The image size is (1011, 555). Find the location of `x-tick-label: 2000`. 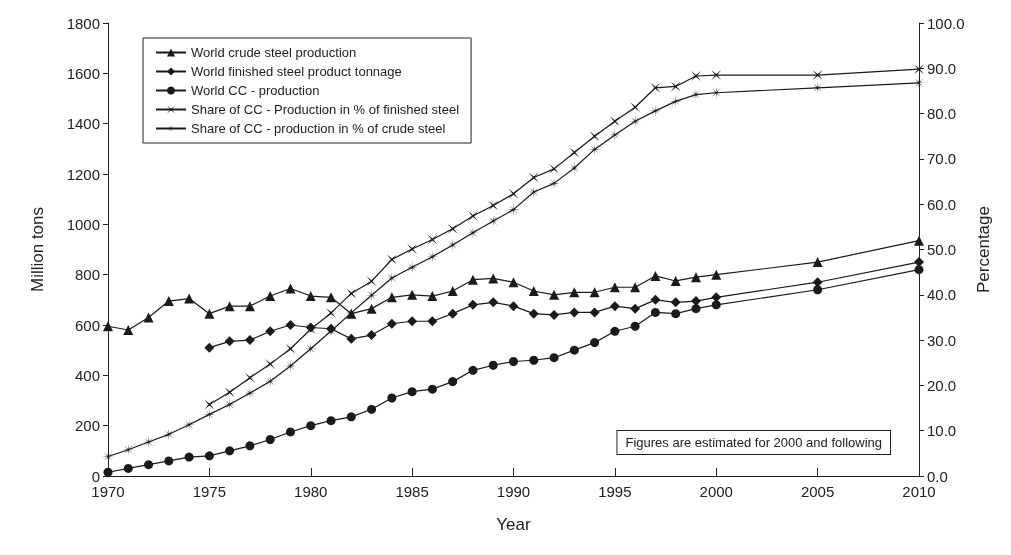

x-tick-label: 2000 is located at coordinates (716, 491).